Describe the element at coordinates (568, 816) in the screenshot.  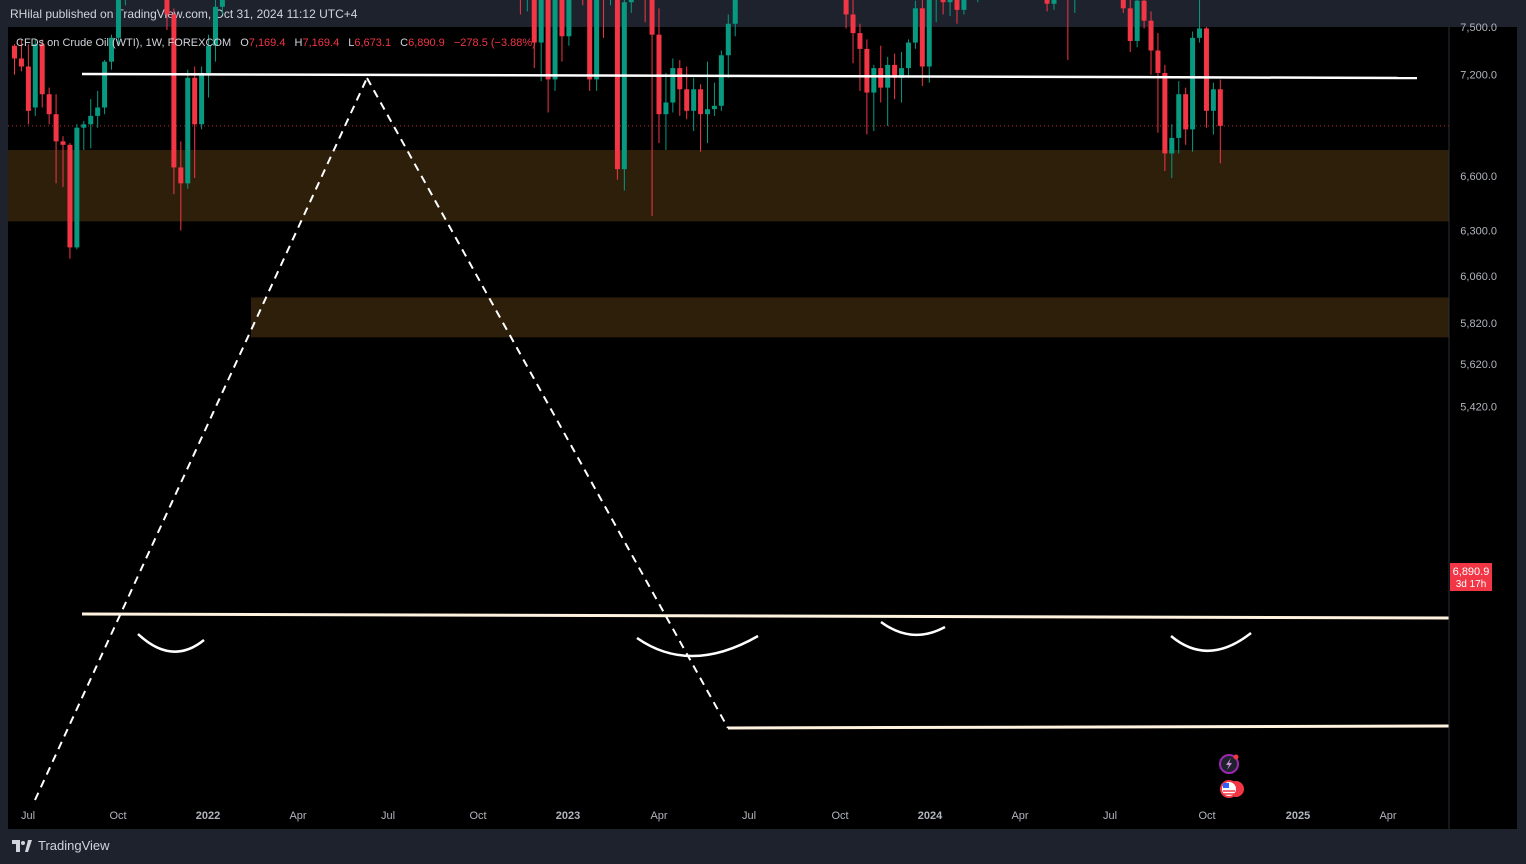
I see `time-tick-label: 2023` at that location.